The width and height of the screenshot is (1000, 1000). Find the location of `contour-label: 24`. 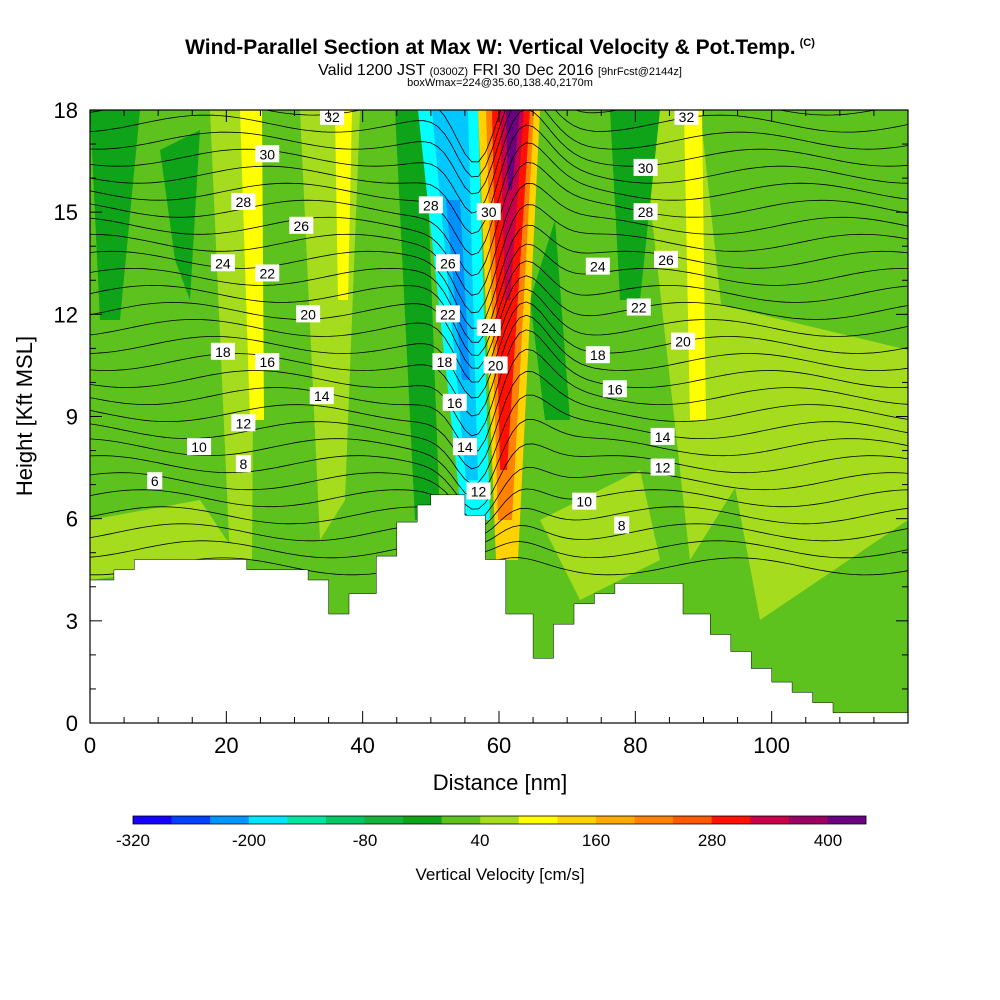

contour-label: 24 is located at coordinates (222, 263).